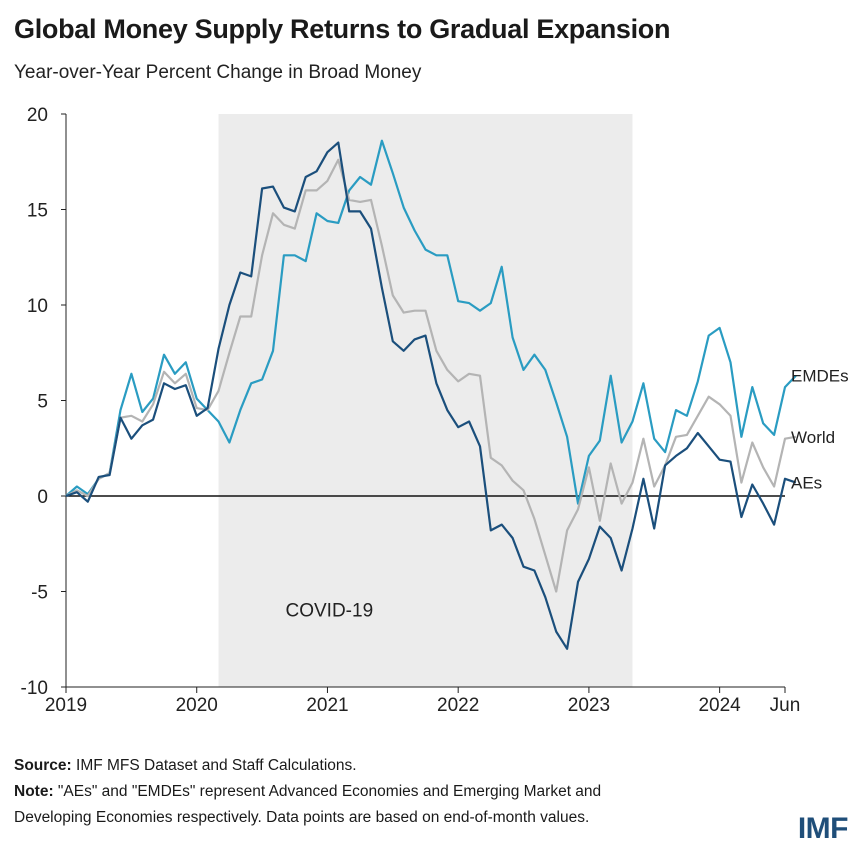  What do you see at coordinates (820, 376) in the screenshot?
I see `series-label-emdes: EMDEs` at bounding box center [820, 376].